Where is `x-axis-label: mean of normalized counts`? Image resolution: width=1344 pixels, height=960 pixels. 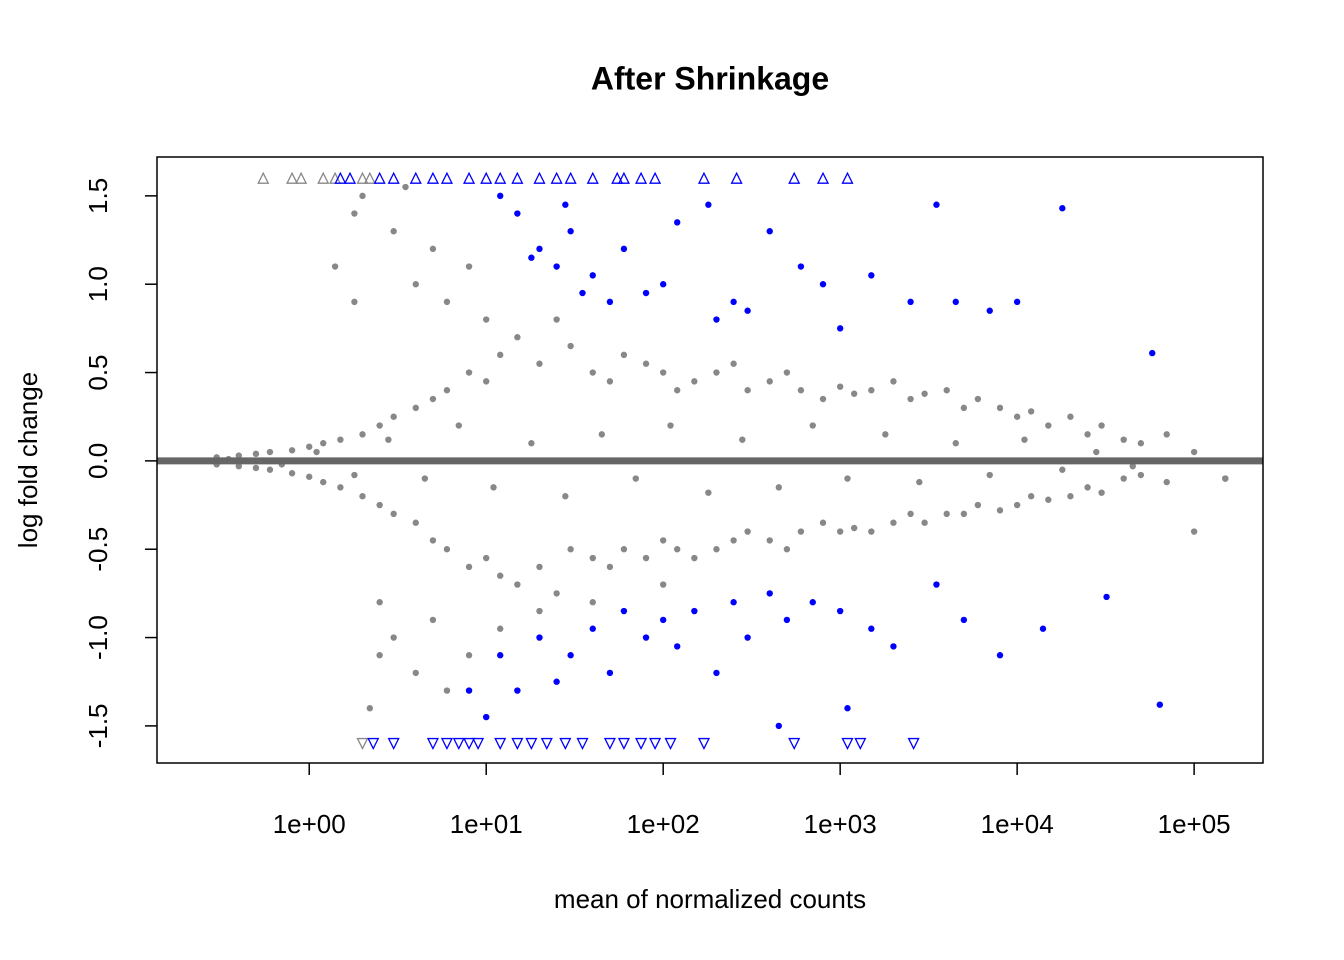
x-axis-label: mean of normalized counts is located at coordinates (710, 899).